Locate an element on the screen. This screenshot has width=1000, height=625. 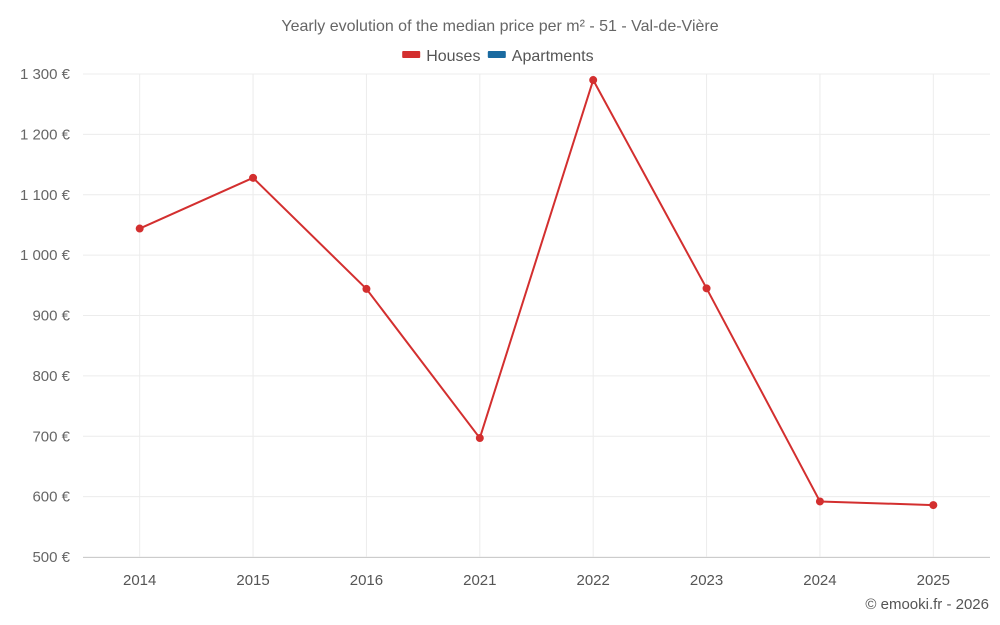
y-tick-label: 1 200 € is located at coordinates (45, 134).